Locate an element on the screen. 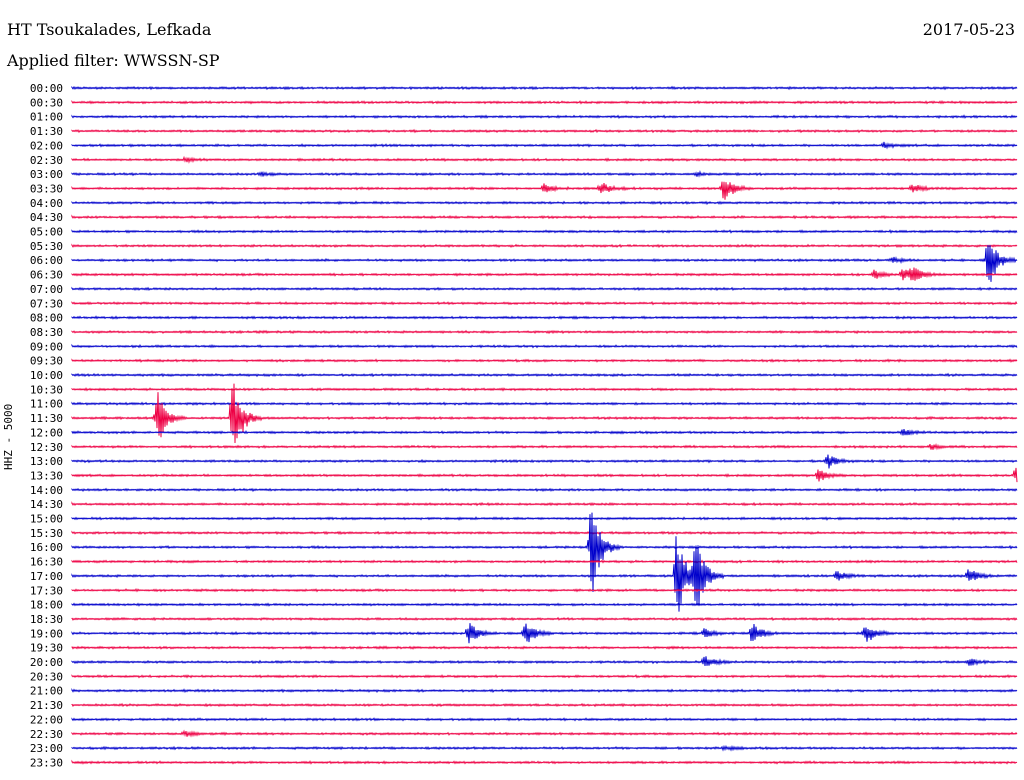 The height and width of the screenshot is (780, 1024). row-time-label: 20:00 is located at coordinates (46, 662).